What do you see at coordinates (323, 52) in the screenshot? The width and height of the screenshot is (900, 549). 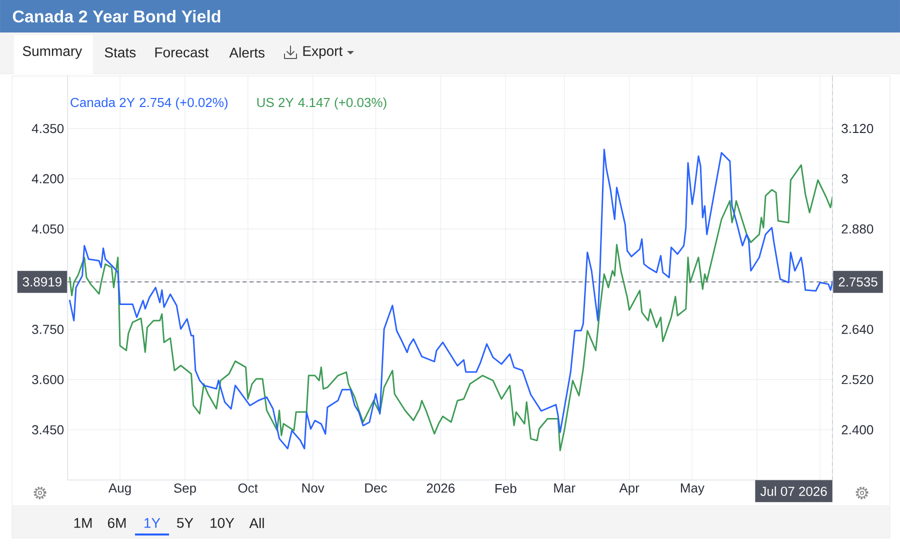 I see `text: Export` at bounding box center [323, 52].